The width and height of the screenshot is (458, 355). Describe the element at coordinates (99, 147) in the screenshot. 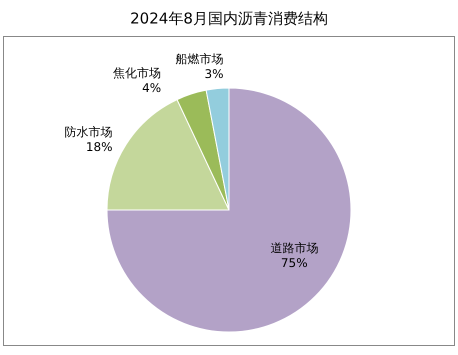

I see `data-label: 18%` at that location.